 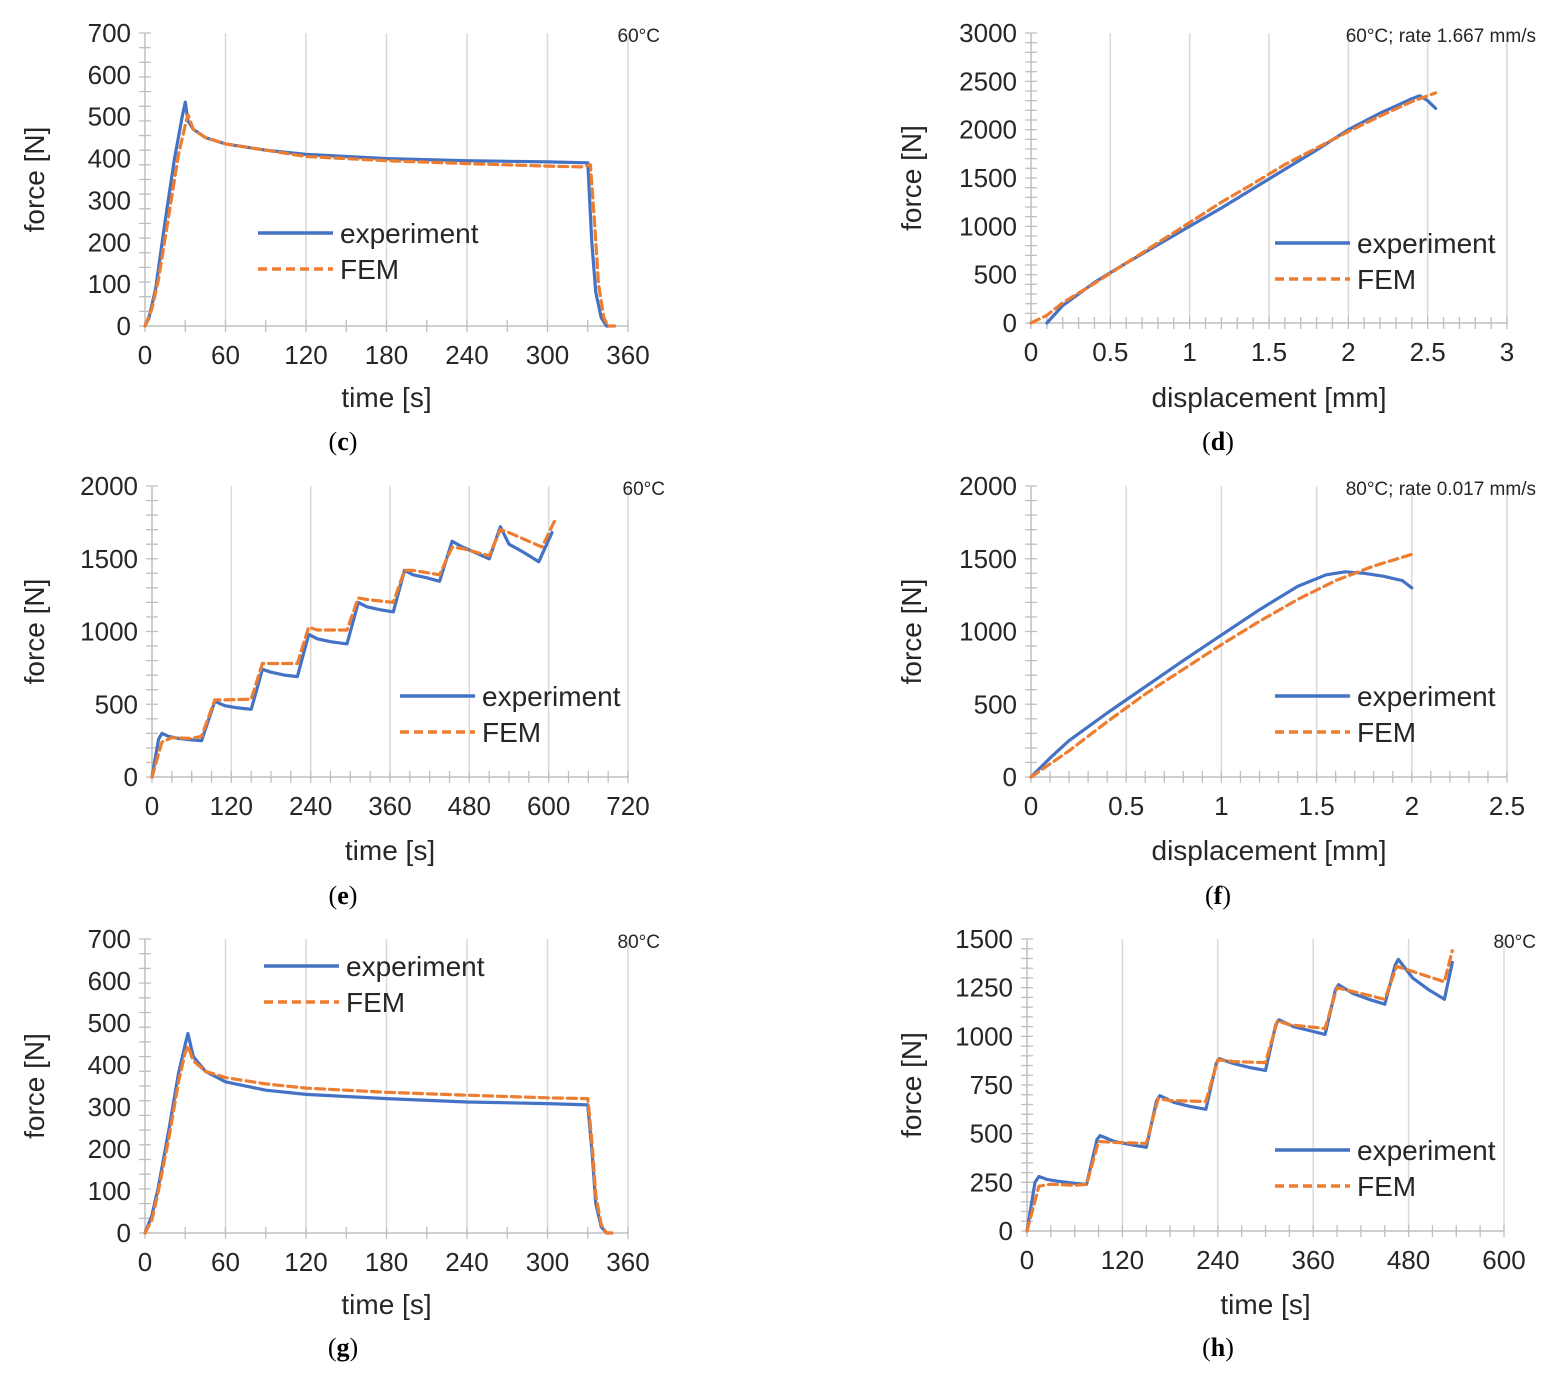 What do you see at coordinates (547, 355) in the screenshot?
I see `x-tick-label: 300` at bounding box center [547, 355].